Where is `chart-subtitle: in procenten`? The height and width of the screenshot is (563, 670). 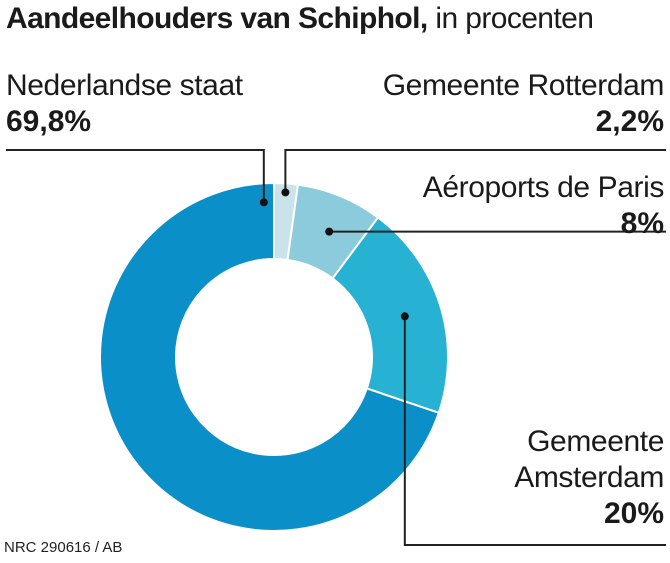 chart-subtitle: in procenten is located at coordinates (514, 18).